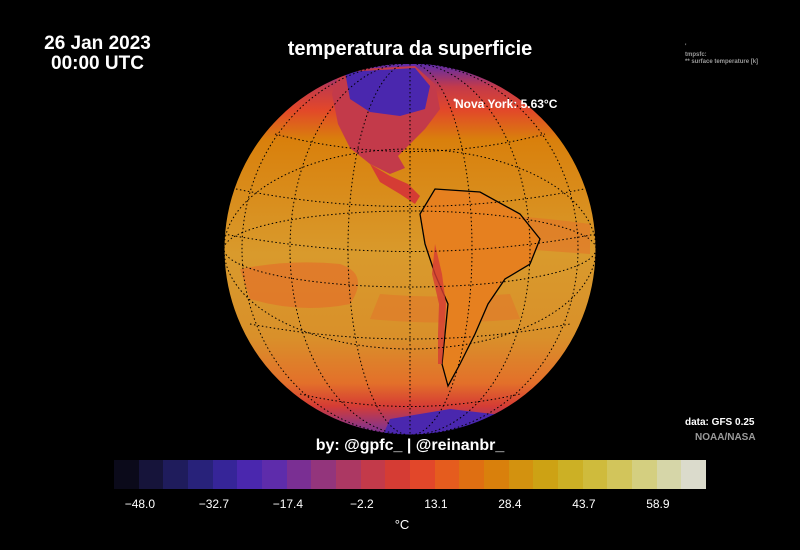 The width and height of the screenshot is (800, 550). Describe the element at coordinates (725, 437) in the screenshot. I see `agency-label: NOAA/NASA` at that location.